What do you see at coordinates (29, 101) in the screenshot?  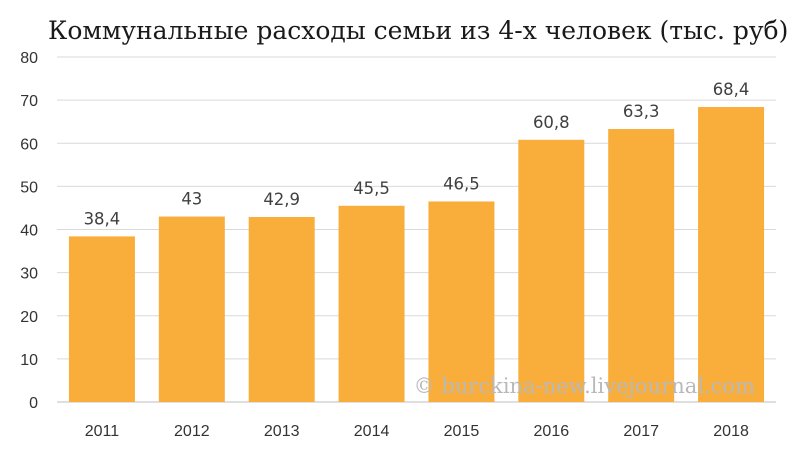 I see `y-tick-label: 70` at bounding box center [29, 101].